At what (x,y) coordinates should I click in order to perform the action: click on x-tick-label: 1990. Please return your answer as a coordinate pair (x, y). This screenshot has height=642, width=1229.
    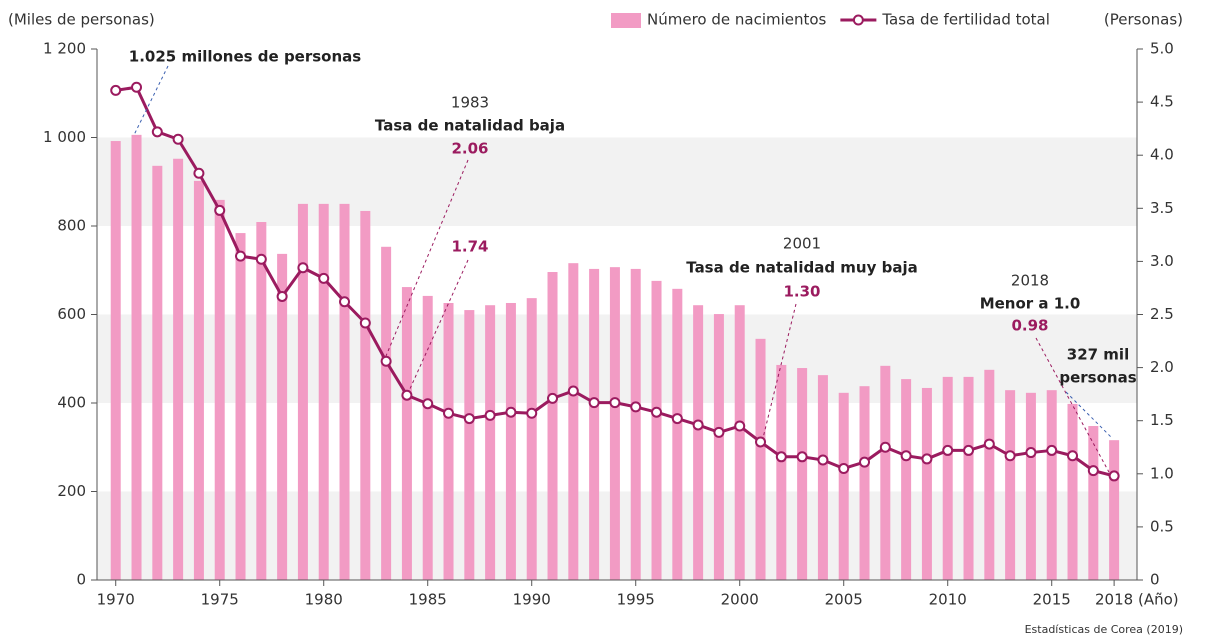
    Looking at the image, I should click on (532, 600).